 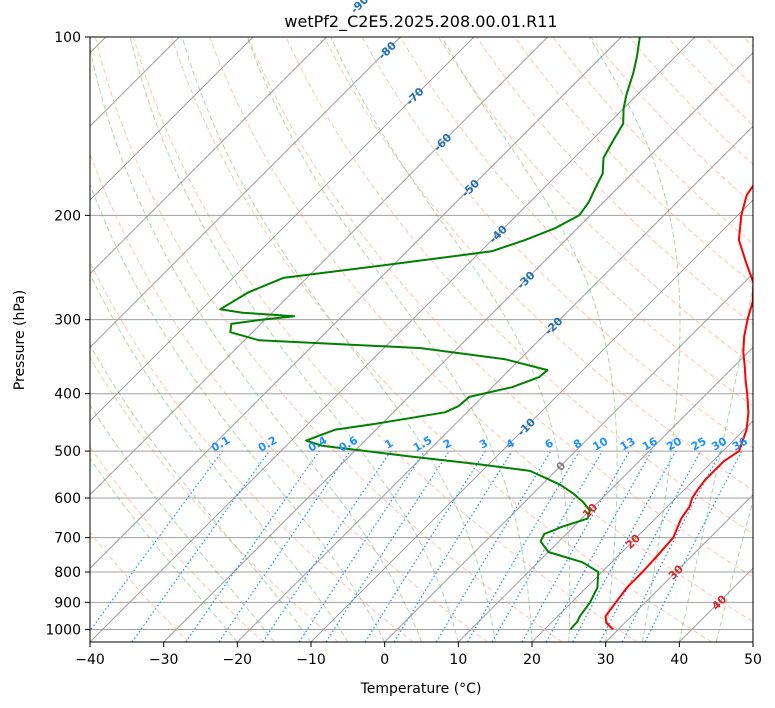 What do you see at coordinates (67, 603) in the screenshot?
I see `y-tick-label: 900` at bounding box center [67, 603].